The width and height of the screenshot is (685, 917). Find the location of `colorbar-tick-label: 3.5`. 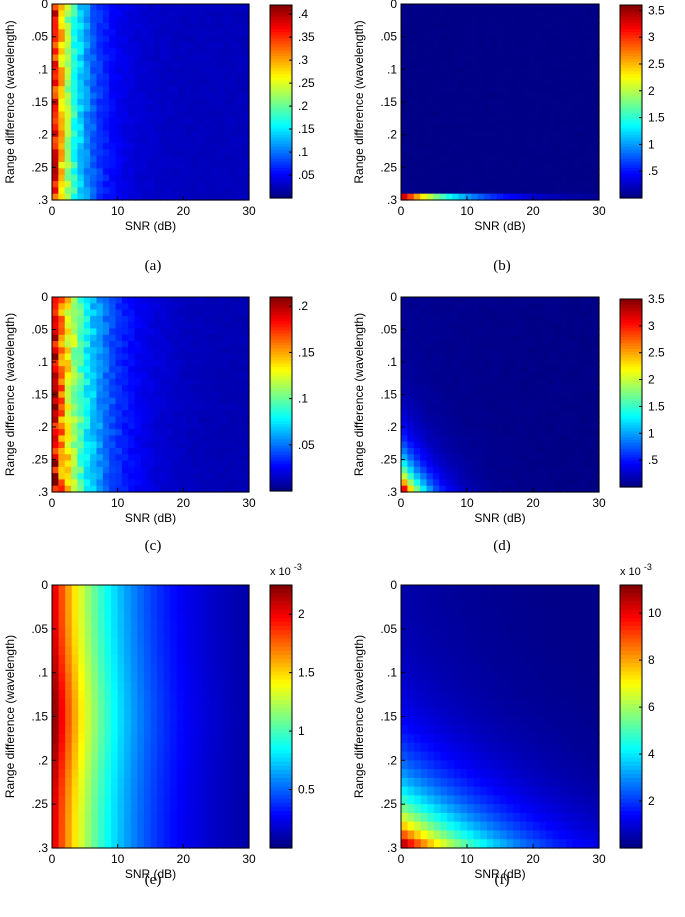

colorbar-tick-label: 3.5 is located at coordinates (656, 299).